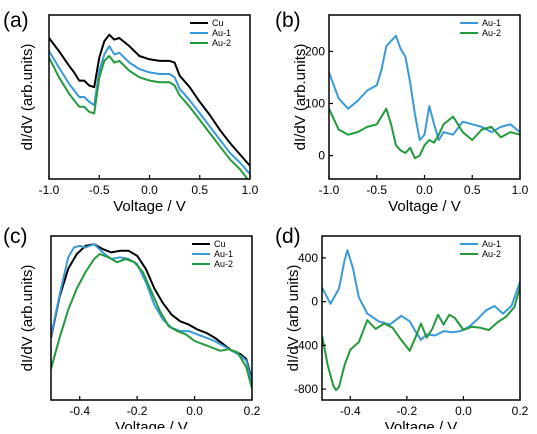 The height and width of the screenshot is (434, 537). Describe the element at coordinates (308, 258) in the screenshot. I see `y-tick-label: 400` at that location.